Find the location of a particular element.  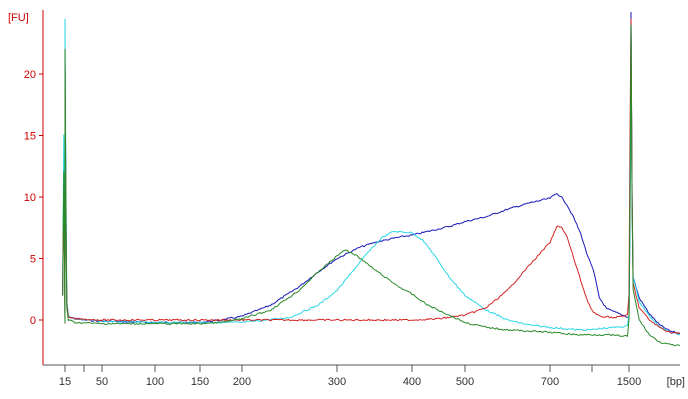

y-tick-label: 15 is located at coordinates (30, 137).